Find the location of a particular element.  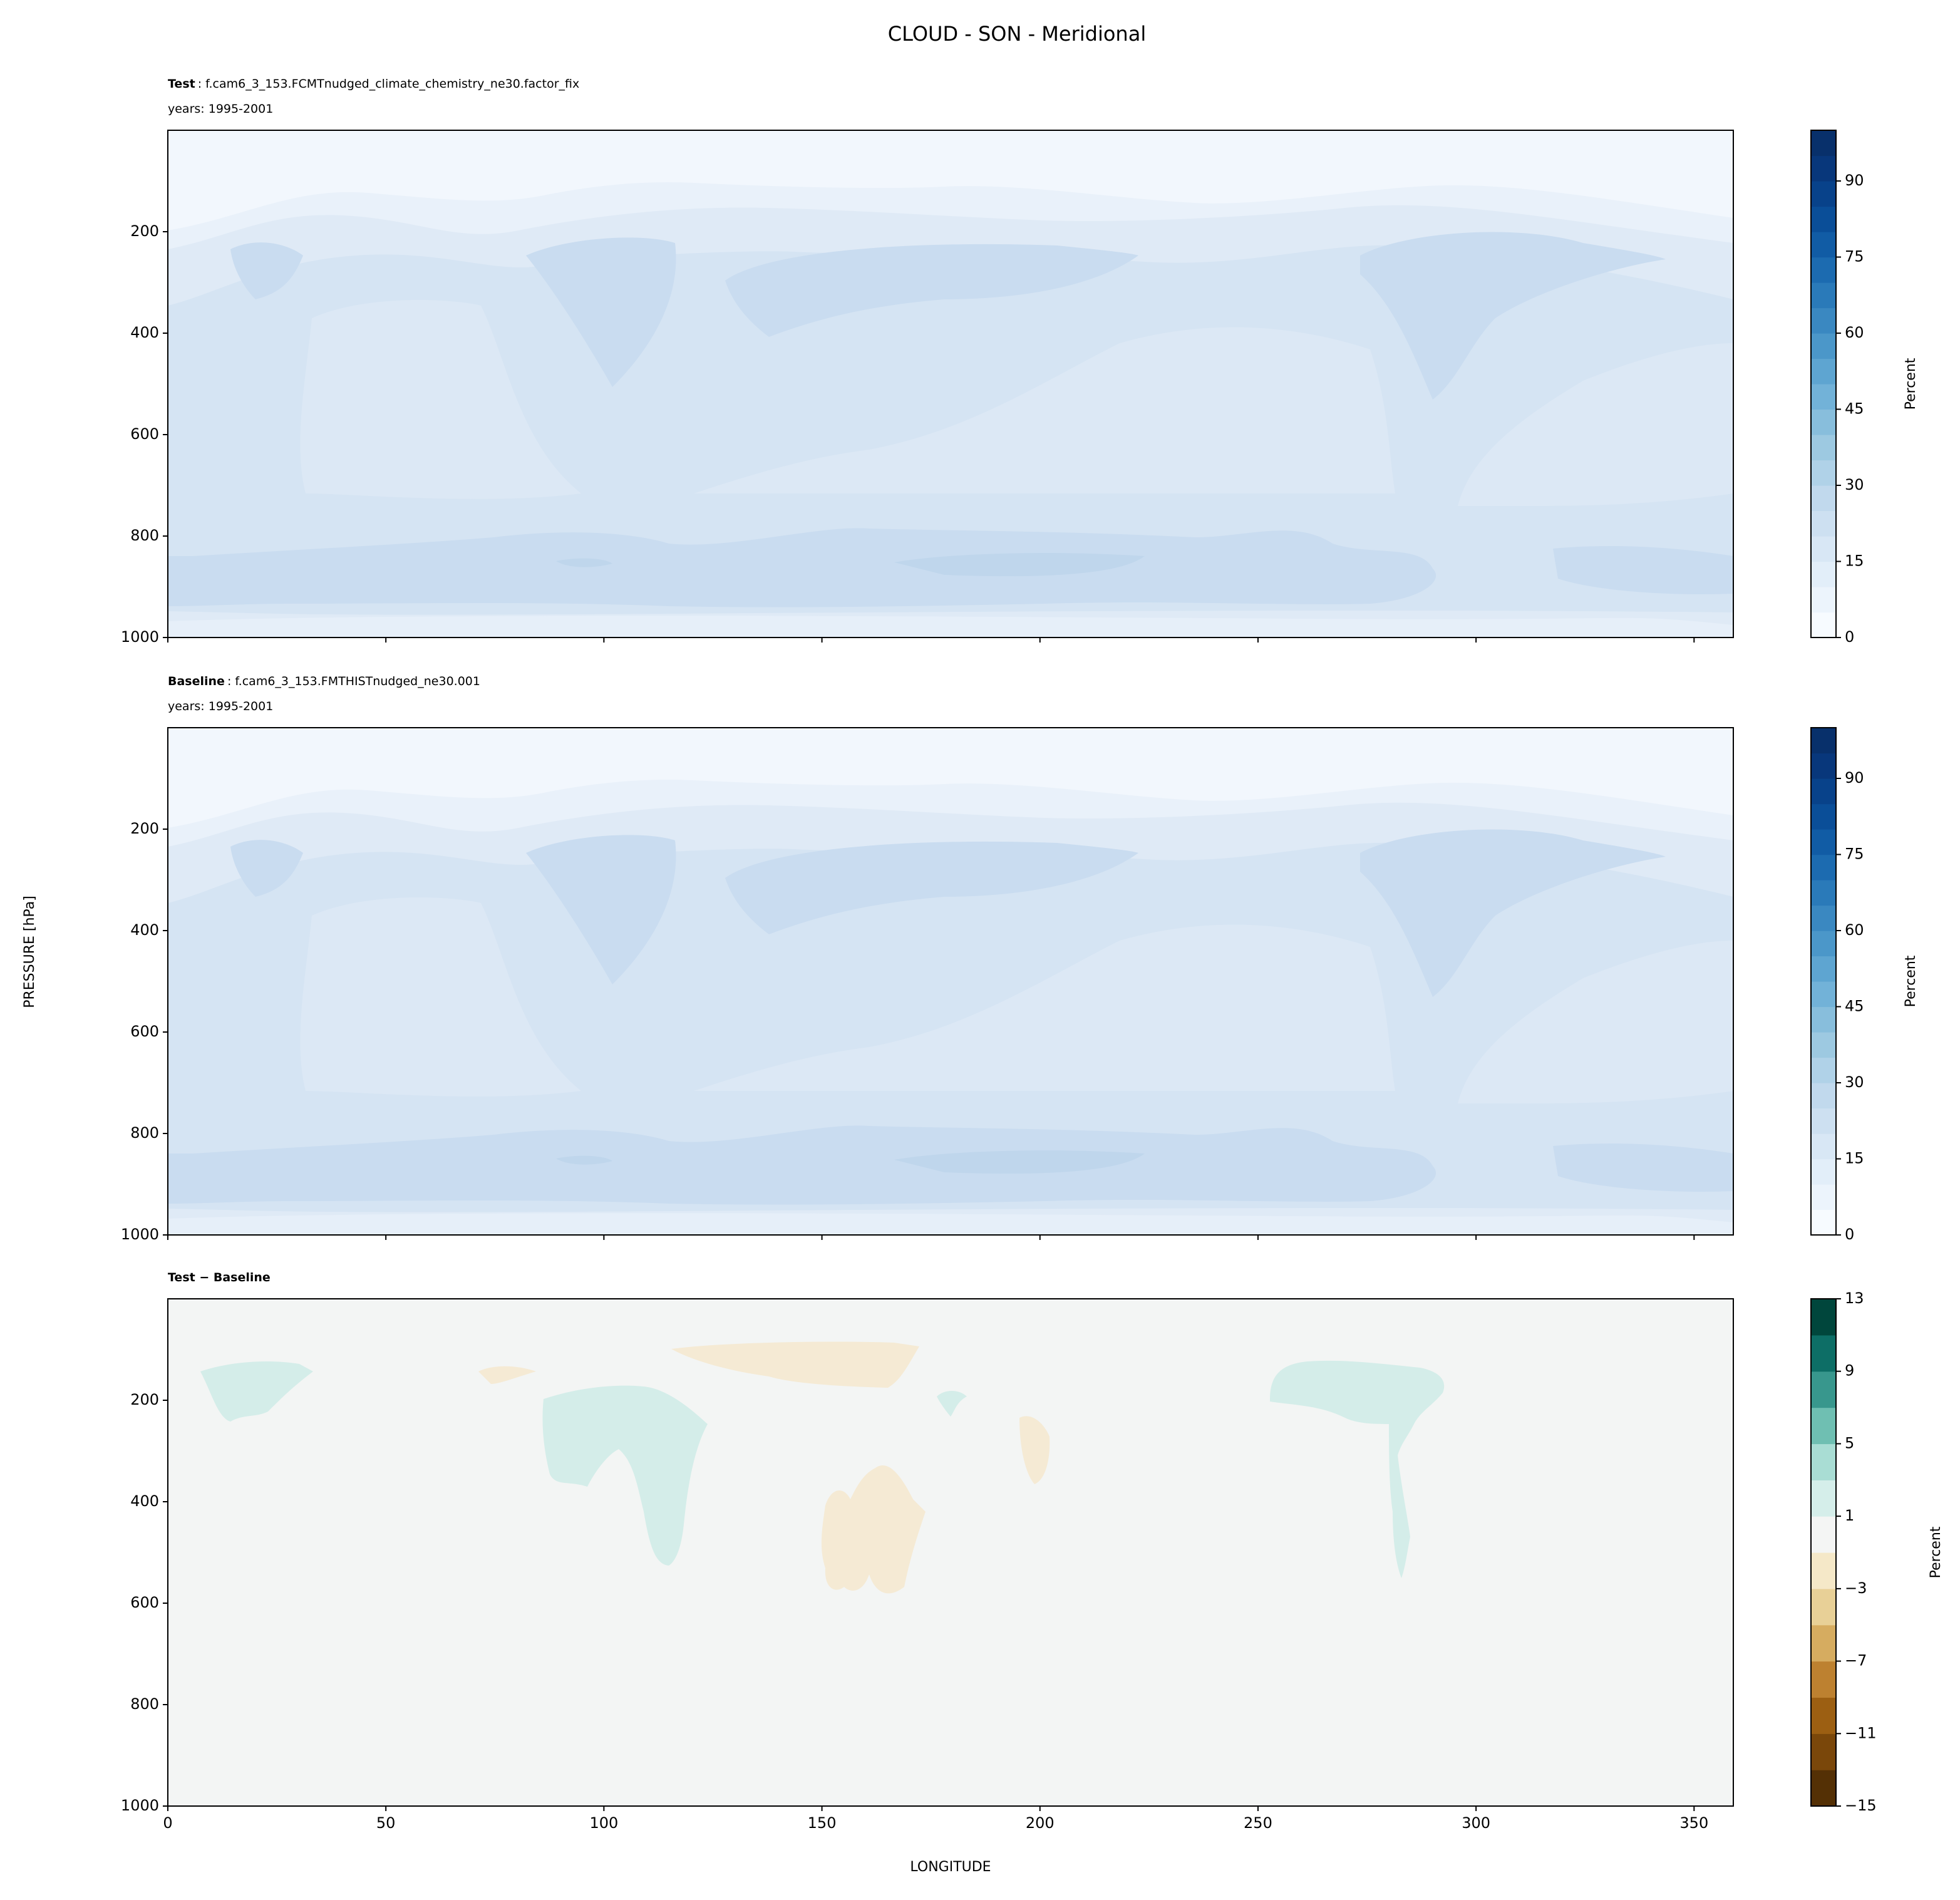

x-tick-label: 200 is located at coordinates (1040, 1823).